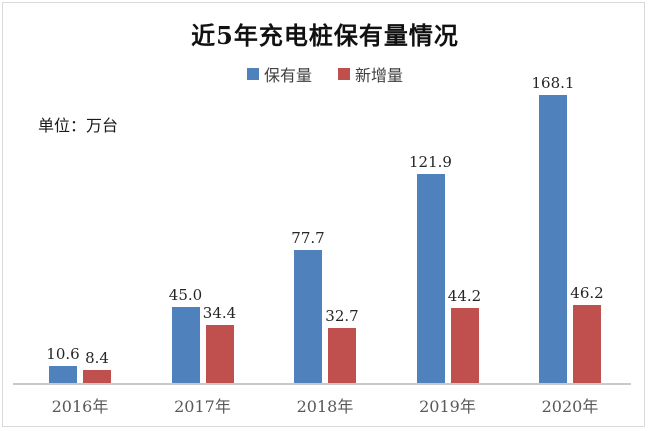 Image resolution: width=650 pixels, height=431 pixels. Describe the element at coordinates (308, 238) in the screenshot. I see `bar-value-label: 77.7` at that location.